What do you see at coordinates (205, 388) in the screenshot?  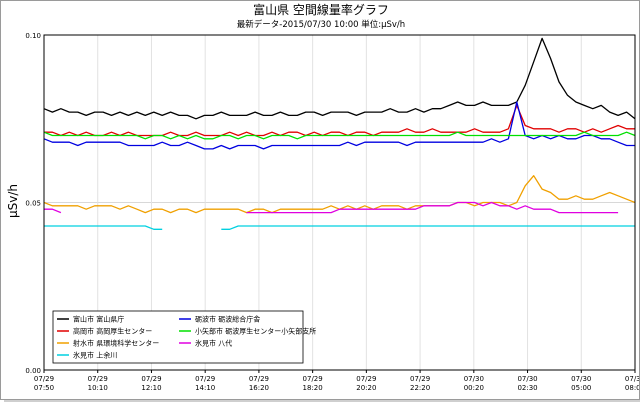 I see `x-tick-time: 14:10` at bounding box center [205, 388].